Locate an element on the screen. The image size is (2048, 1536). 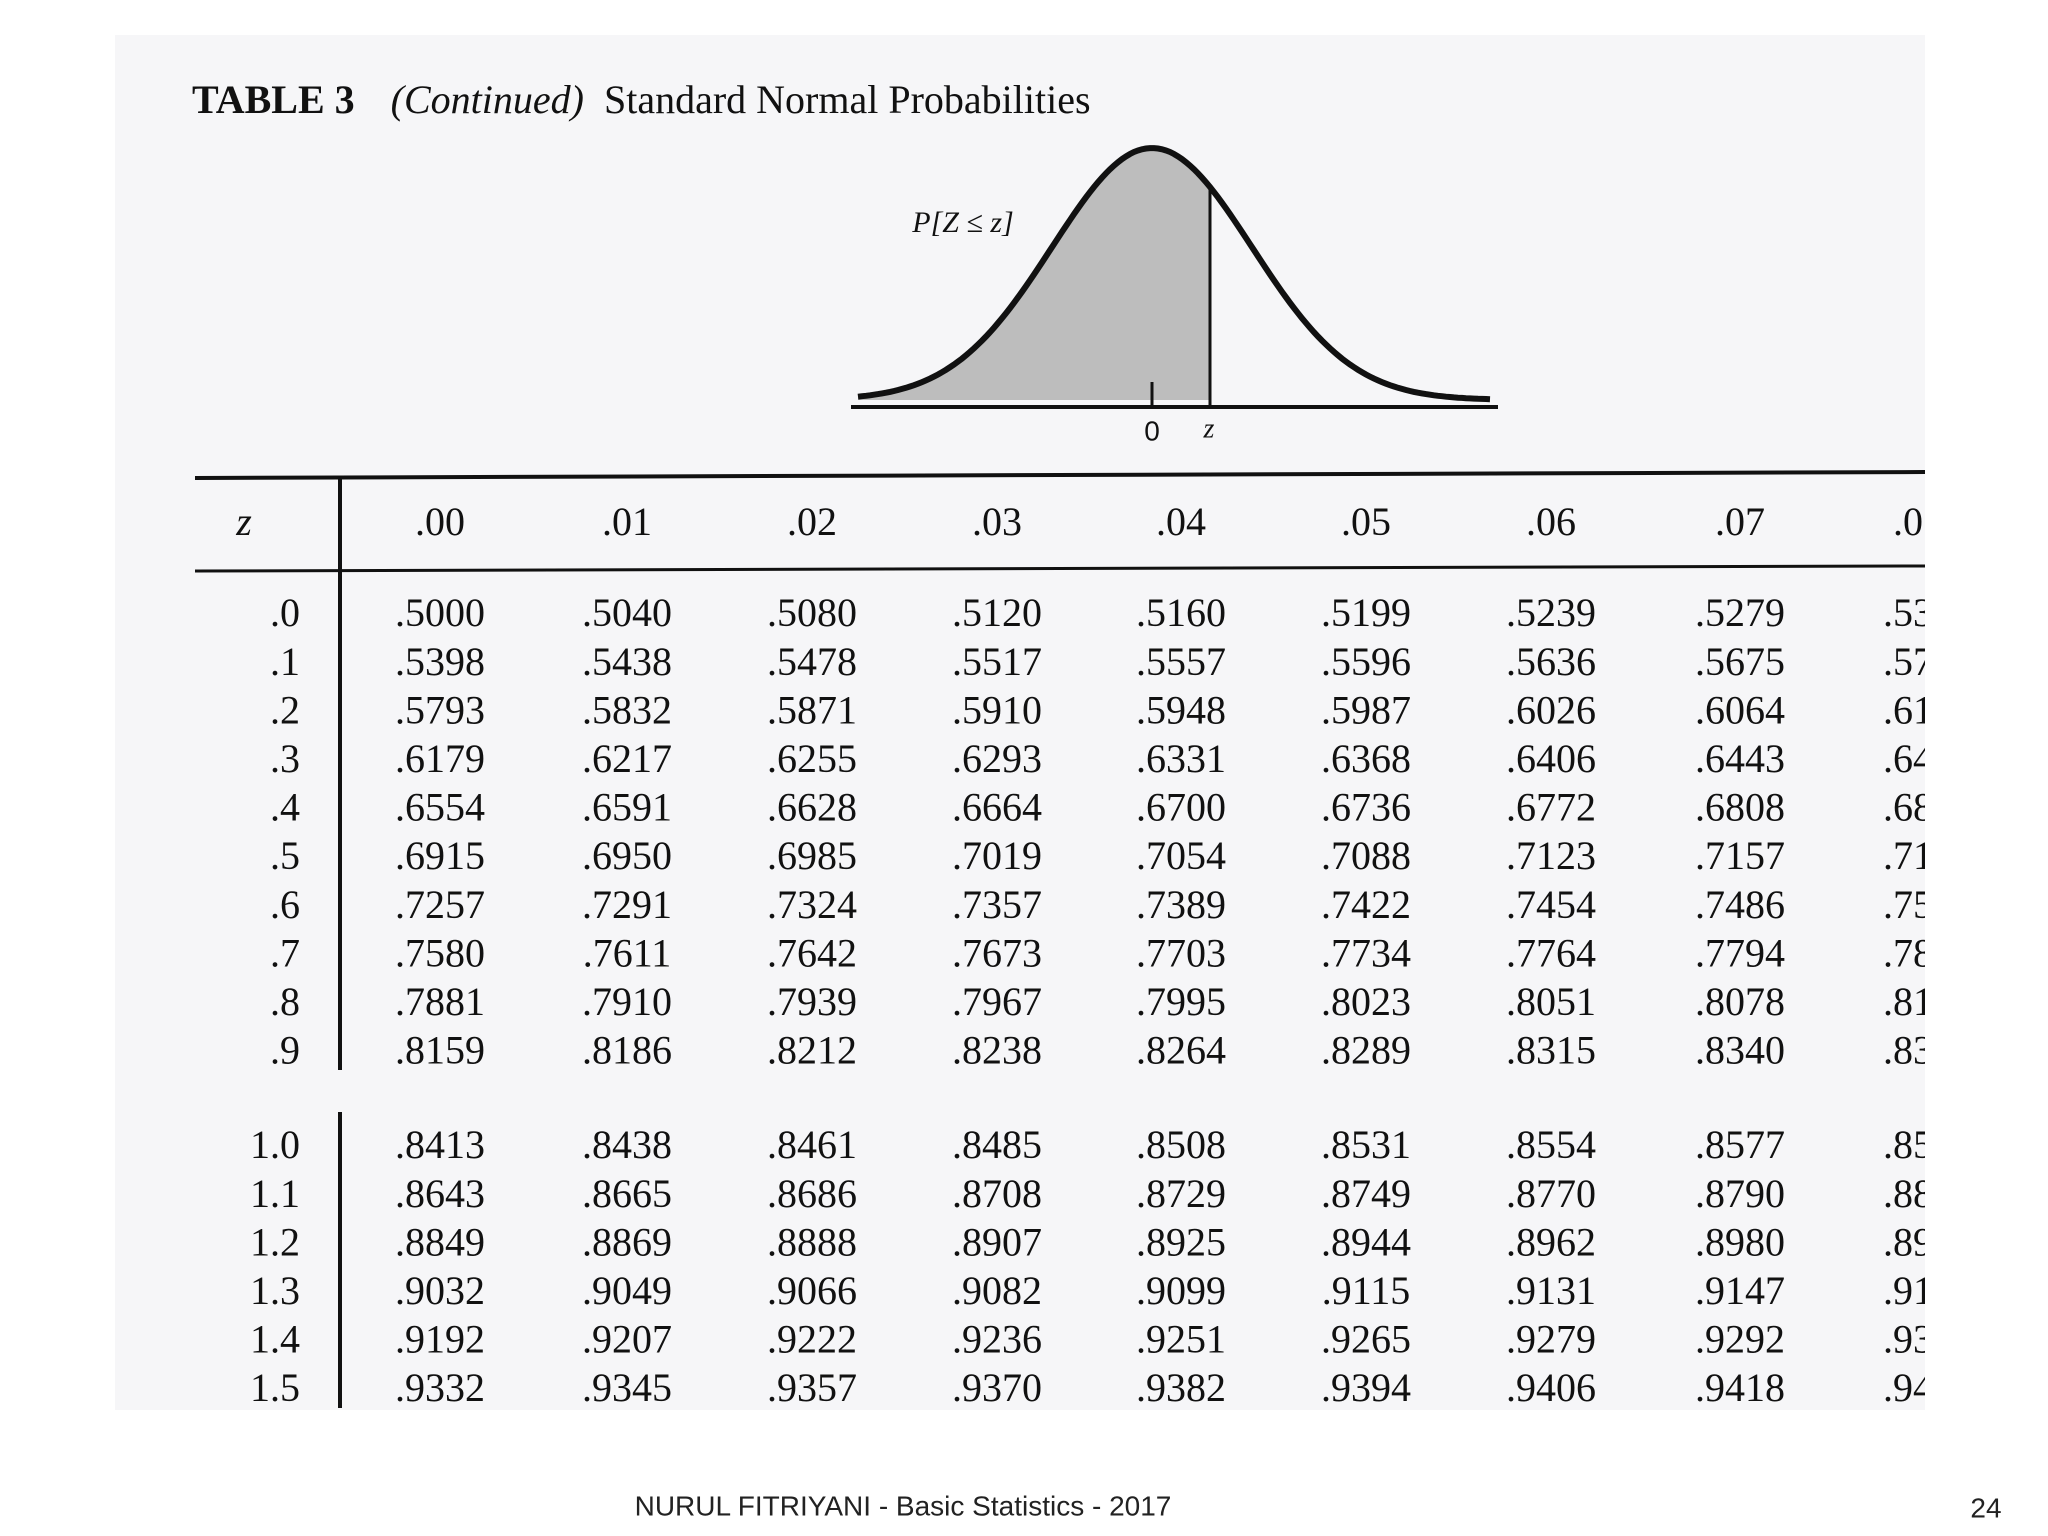
table-cell: .6664 is located at coordinates (997, 807).